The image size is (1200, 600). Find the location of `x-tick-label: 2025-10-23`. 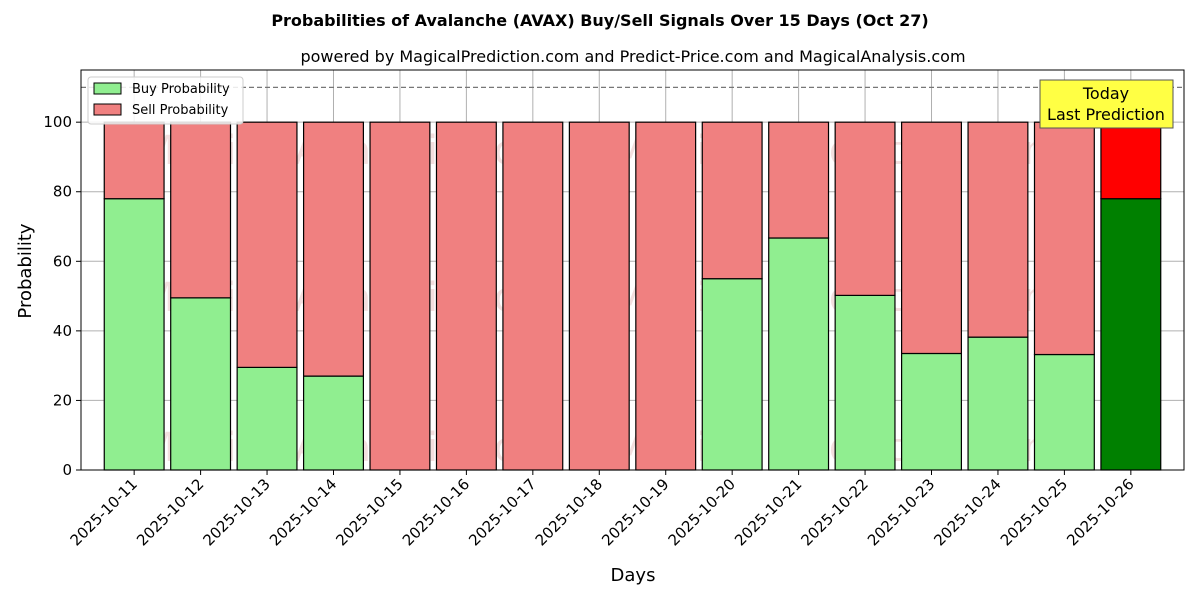

x-tick-label: 2025-10-23 is located at coordinates (901, 512).